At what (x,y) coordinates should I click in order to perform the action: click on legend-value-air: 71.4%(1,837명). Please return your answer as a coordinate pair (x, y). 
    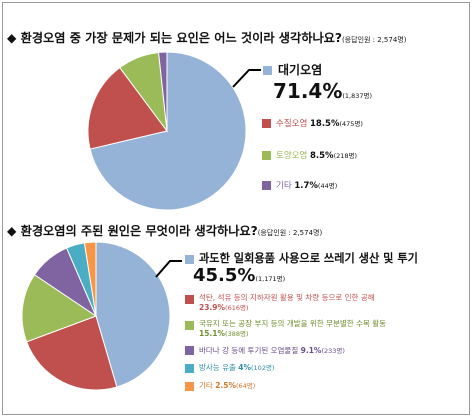
    Looking at the image, I should click on (322, 91).